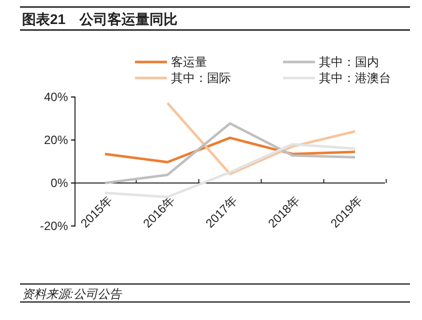 Image resolution: width=422 pixels, height=320 pixels. Describe the element at coordinates (355, 78) in the screenshot. I see `legend-label: 其中：港澳台` at that location.